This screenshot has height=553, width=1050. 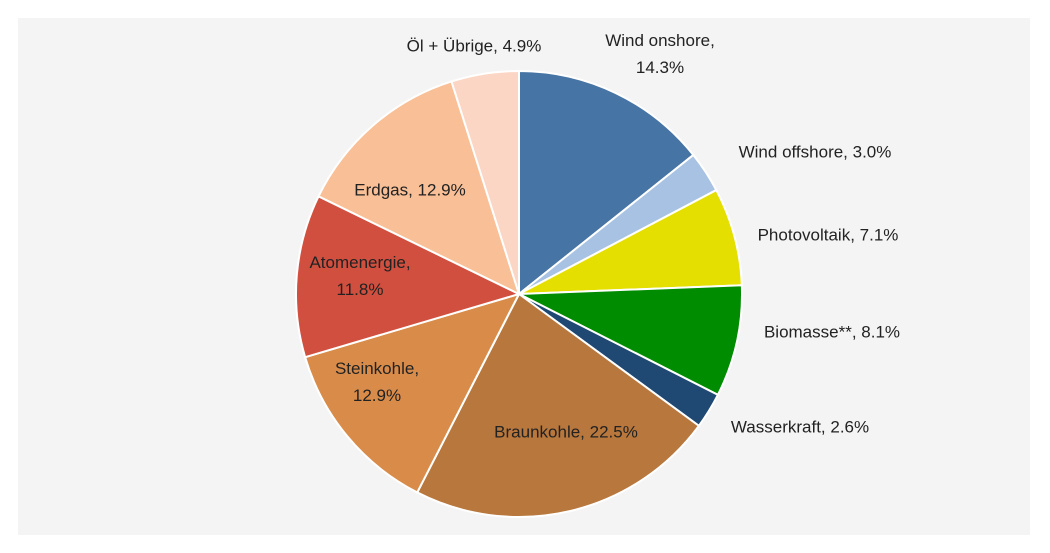 I want to click on slice-label: Photovoltaik, 7.1%, so click(x=828, y=234).